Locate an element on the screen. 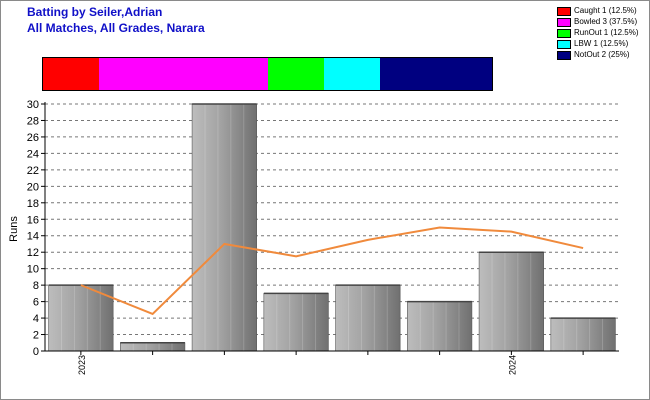 The image size is (650, 400). y-tick-label: 2 is located at coordinates (36, 336).